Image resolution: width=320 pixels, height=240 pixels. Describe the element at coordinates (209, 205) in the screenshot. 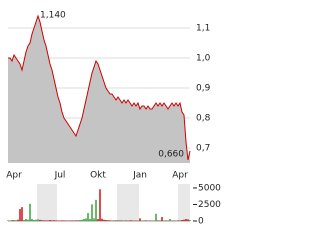

I see `y-tick-label: 2500` at that location.